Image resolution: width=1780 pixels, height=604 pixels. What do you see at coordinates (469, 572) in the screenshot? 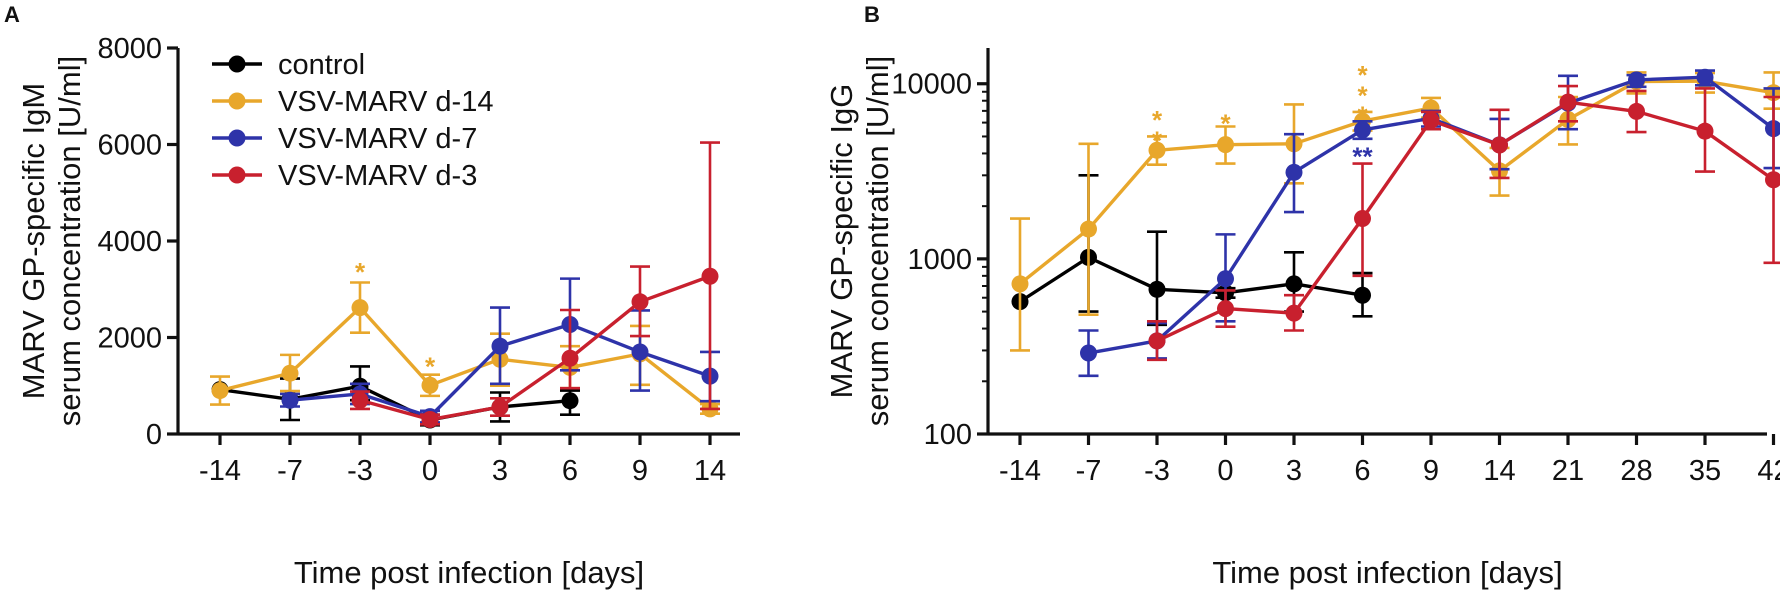
I see `x-axis-title: Time post infection [days]` at bounding box center [469, 572].